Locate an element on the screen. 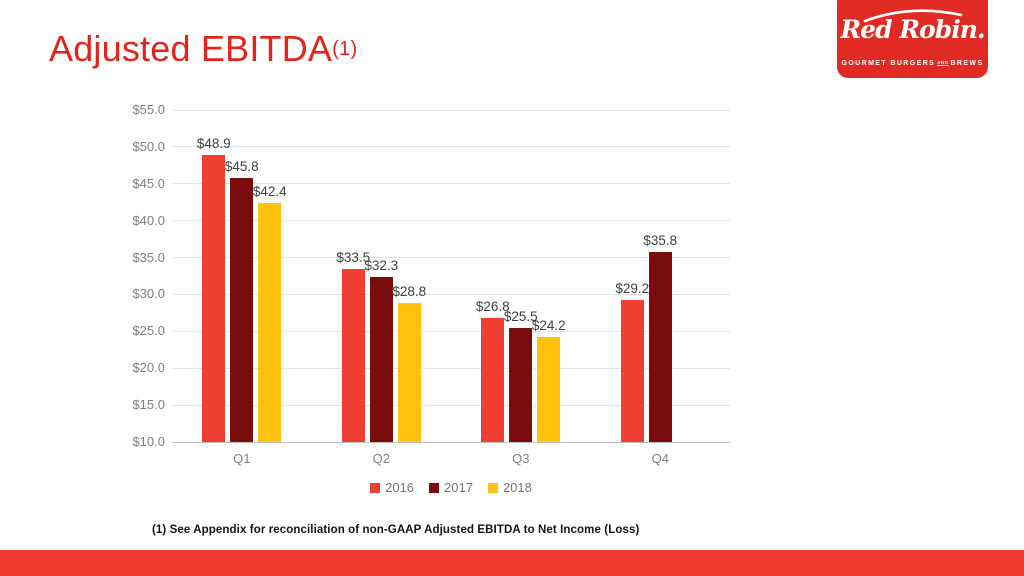 The height and width of the screenshot is (576, 1024). legend-item-2017: 2017 is located at coordinates (451, 487).